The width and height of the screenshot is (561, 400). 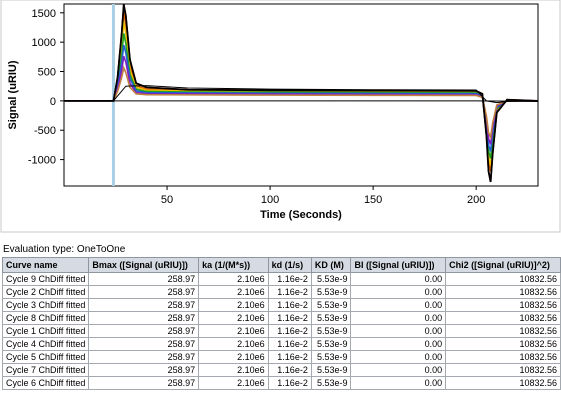 I want to click on cell-curve-name: Cycle 5 ChDiff fitted, so click(x=45, y=357).